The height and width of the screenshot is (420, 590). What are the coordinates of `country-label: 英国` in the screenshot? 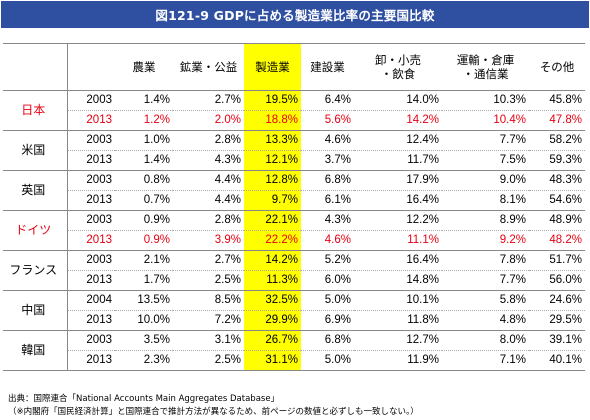 It's located at (35, 190).